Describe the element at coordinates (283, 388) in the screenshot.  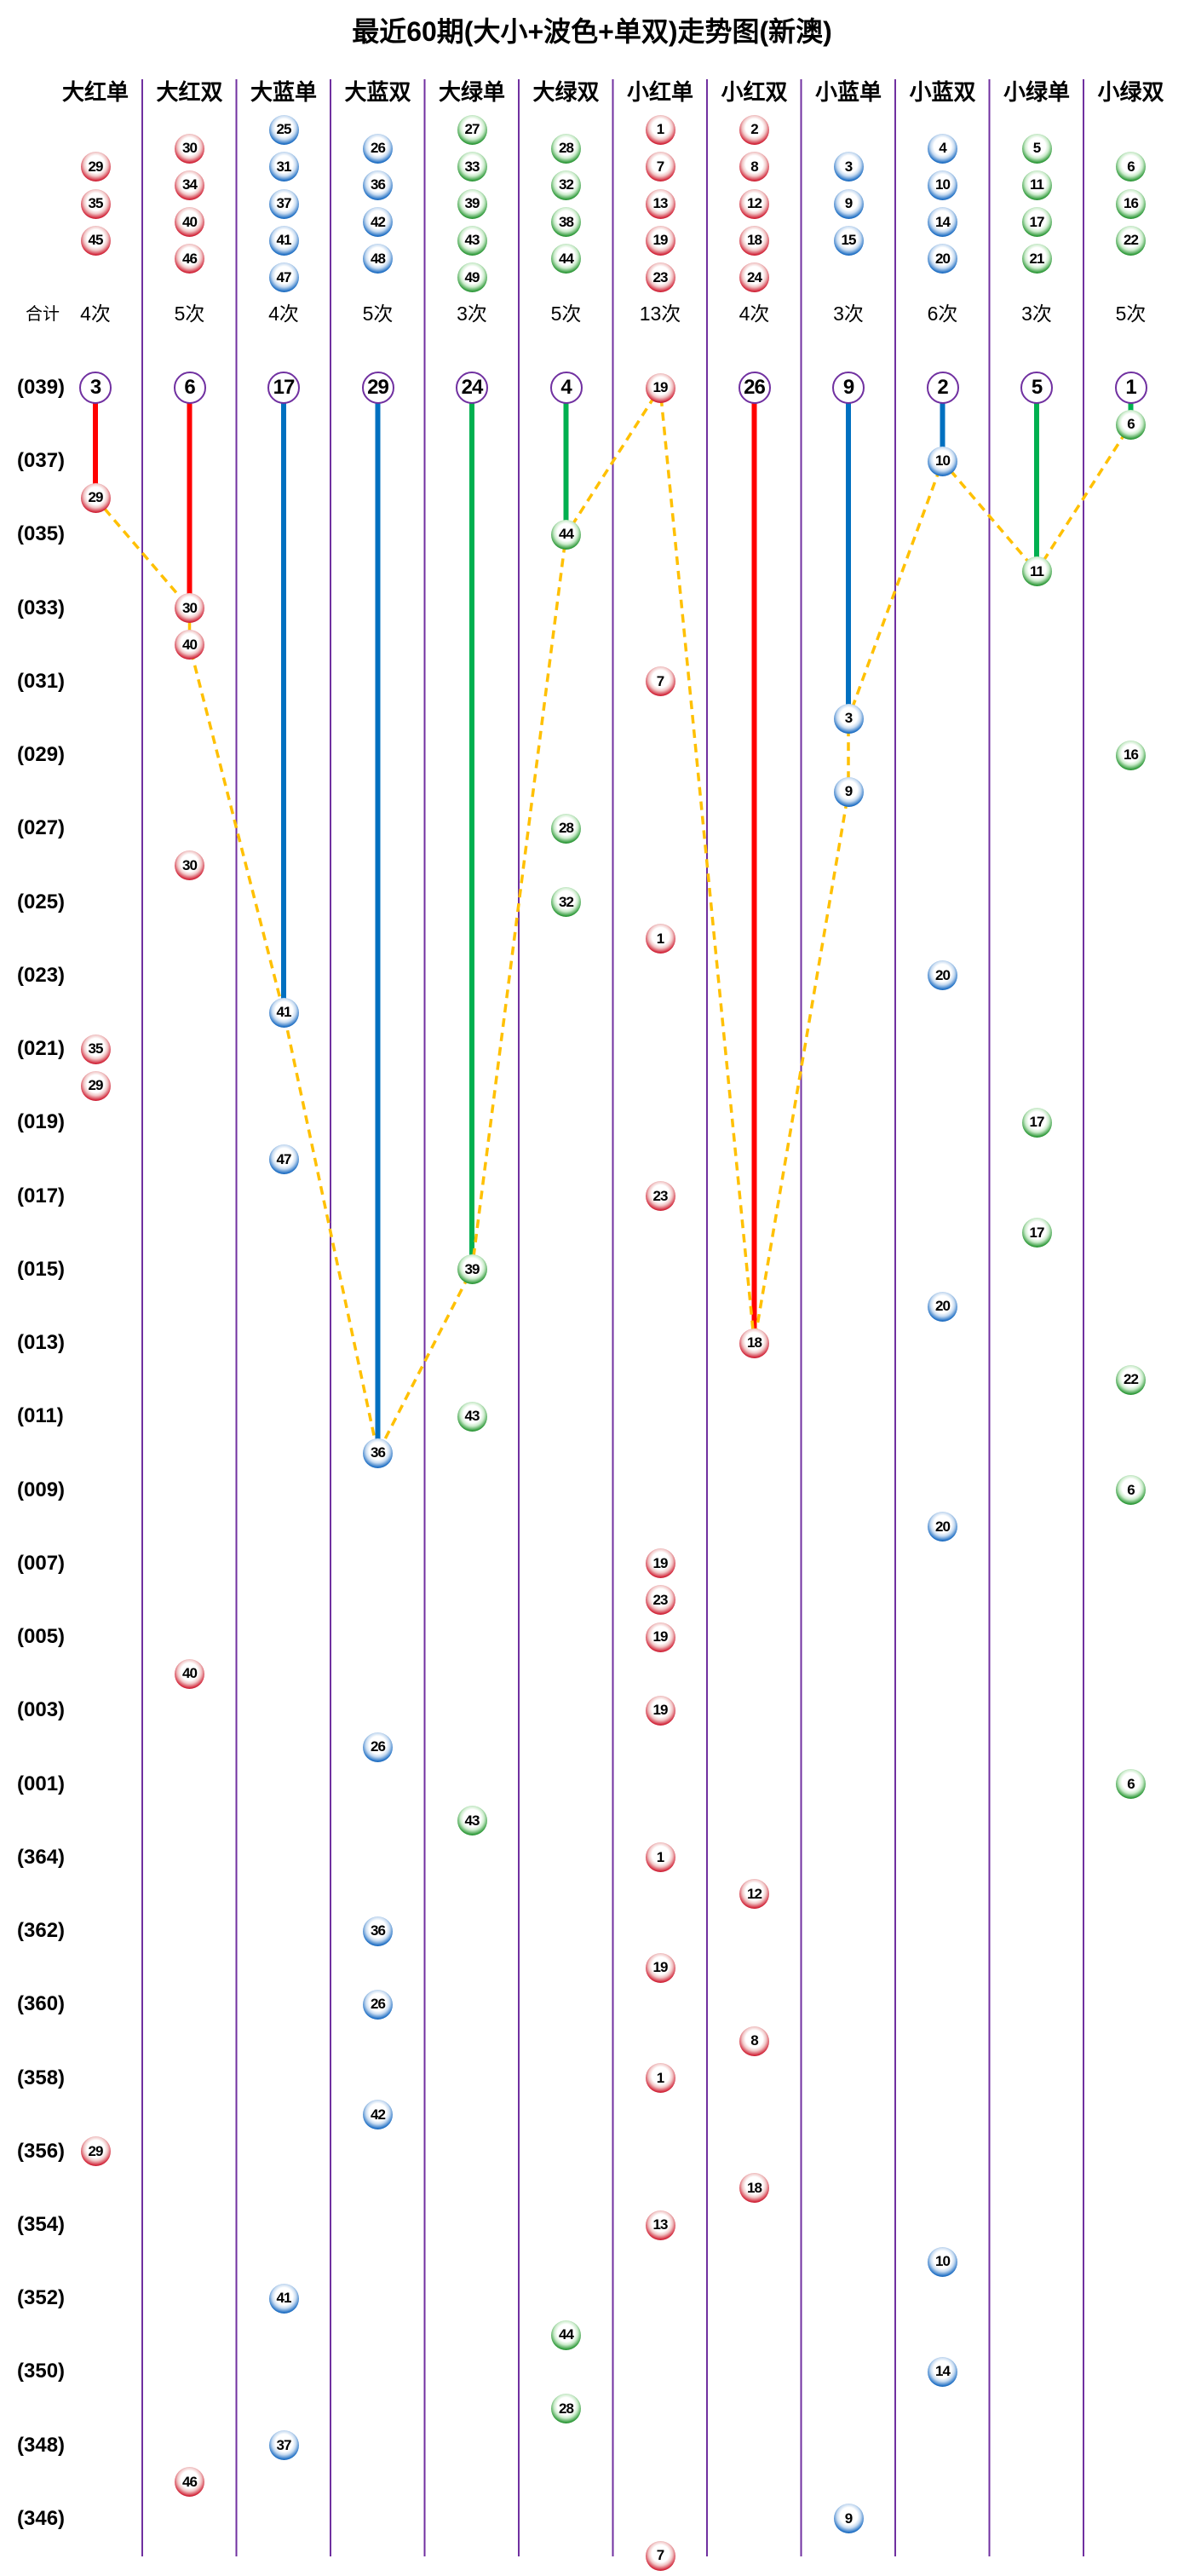
I see `omission-circle: 17` at that location.